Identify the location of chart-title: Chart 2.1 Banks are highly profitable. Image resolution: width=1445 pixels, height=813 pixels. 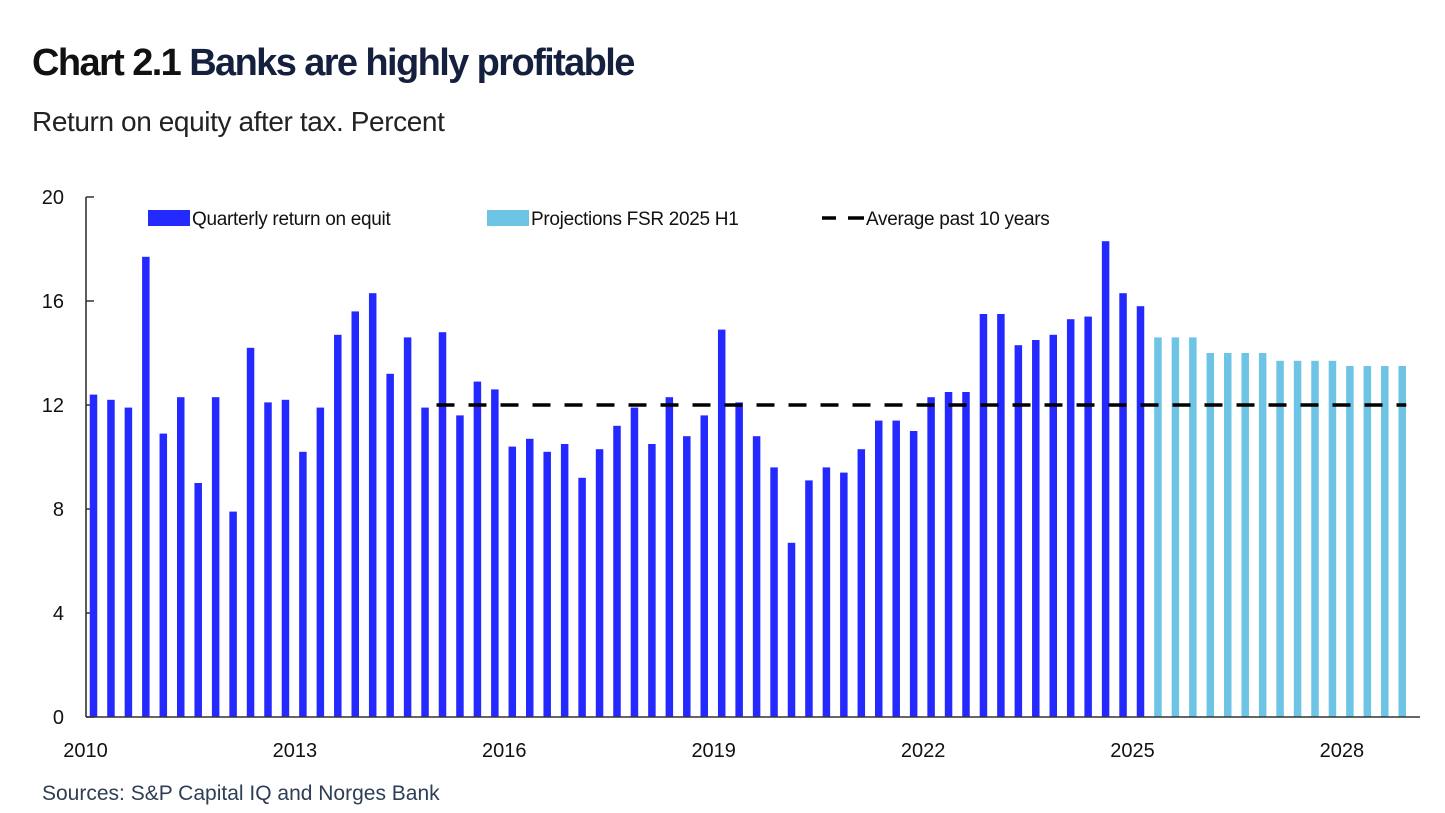
(333, 63).